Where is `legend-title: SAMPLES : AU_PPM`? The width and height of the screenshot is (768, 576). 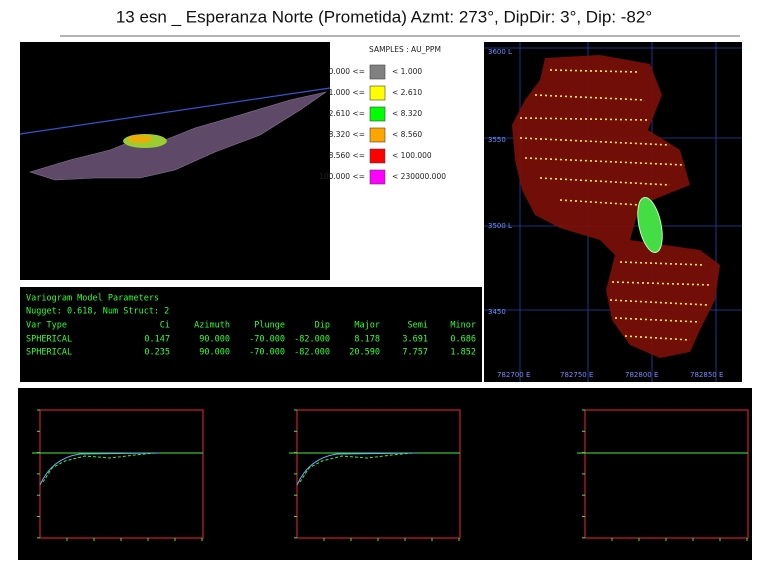
legend-title: SAMPLES : AU_PPM is located at coordinates (405, 49).